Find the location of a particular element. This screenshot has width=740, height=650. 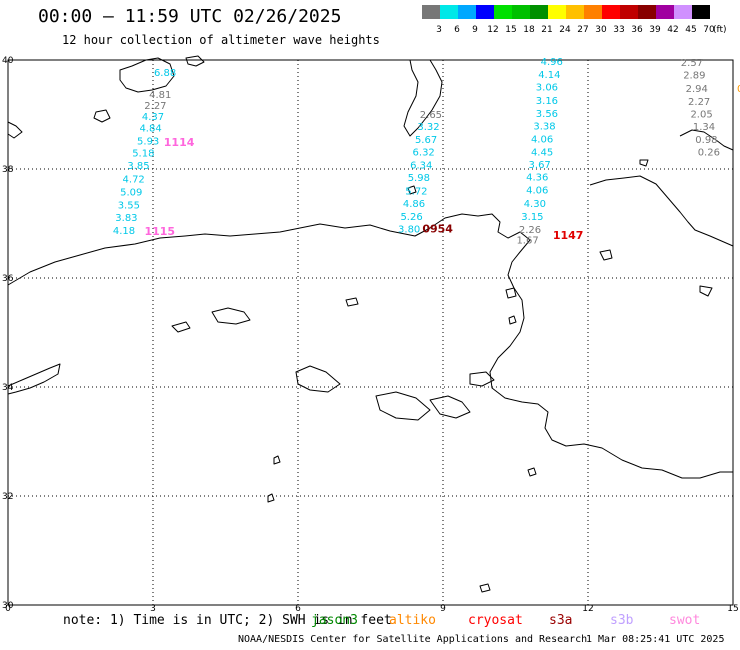

longitude-tick-label: 6 is located at coordinates (298, 609).